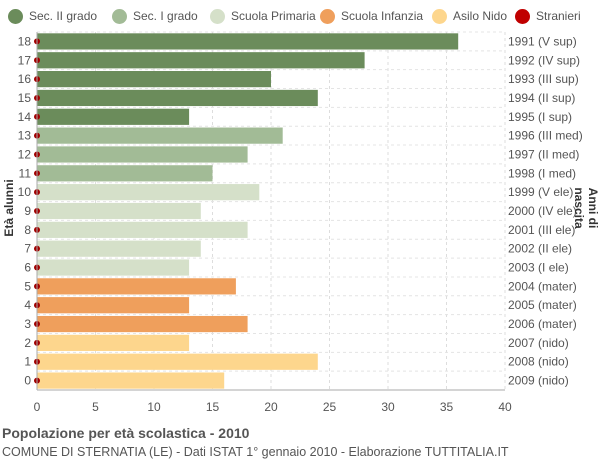 The height and width of the screenshot is (460, 600). What do you see at coordinates (154, 407) in the screenshot?
I see `x-tick-label: 10` at bounding box center [154, 407].